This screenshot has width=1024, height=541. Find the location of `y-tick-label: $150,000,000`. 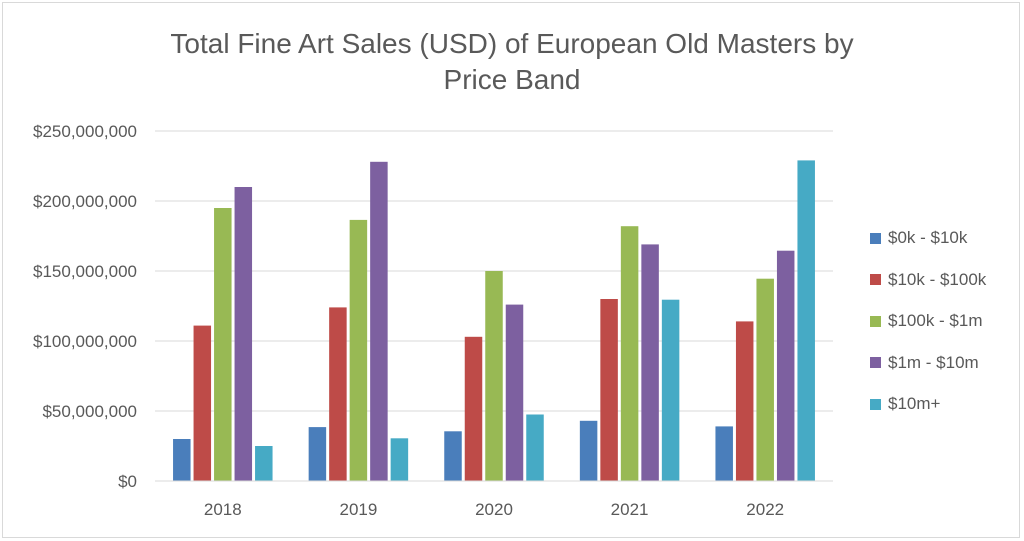

y-tick-label: $150,000,000 is located at coordinates (85, 271).